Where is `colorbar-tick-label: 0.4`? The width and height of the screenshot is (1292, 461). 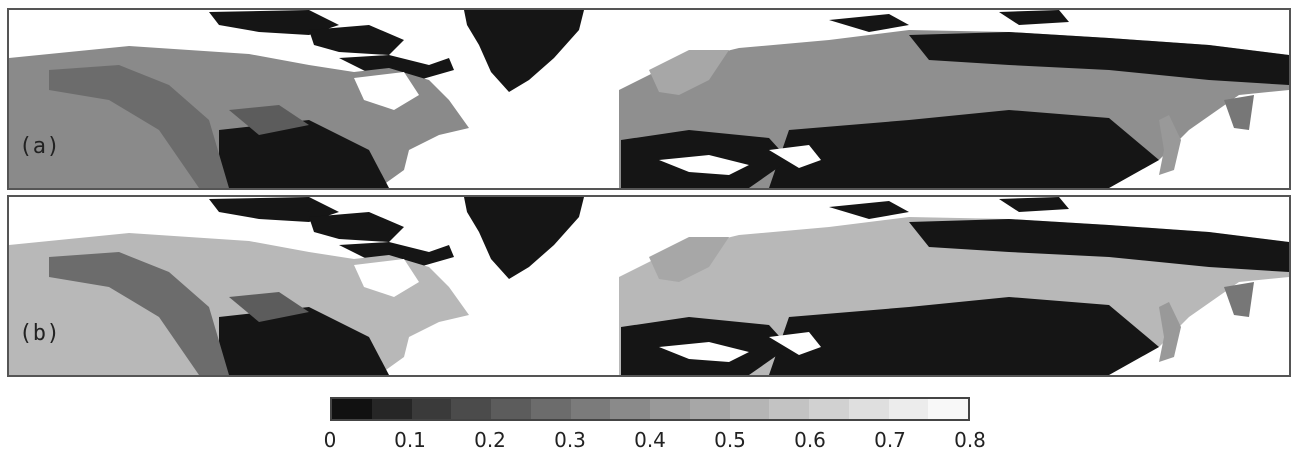
colorbar-tick-label: 0.4 is located at coordinates (650, 440).